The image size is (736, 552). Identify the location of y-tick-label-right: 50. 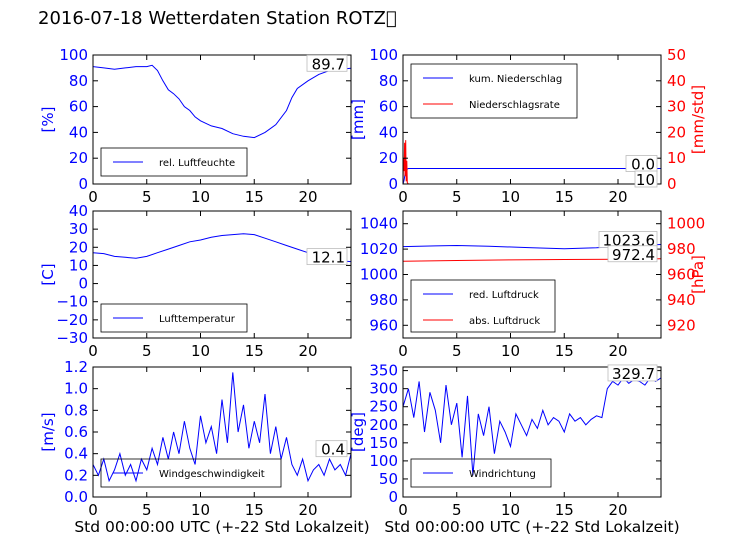
(676, 55).